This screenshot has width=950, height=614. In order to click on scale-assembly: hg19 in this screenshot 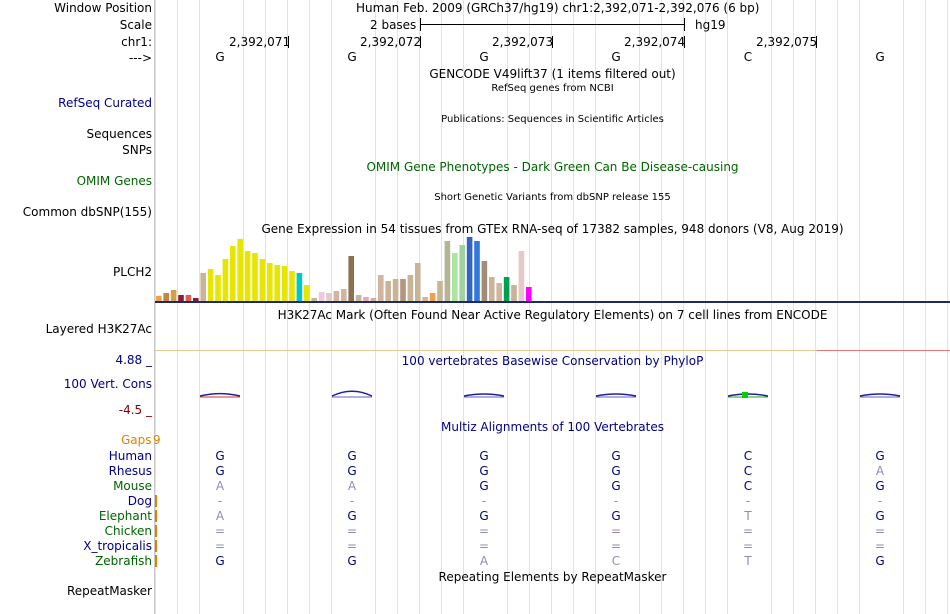, I will do `click(710, 25)`.